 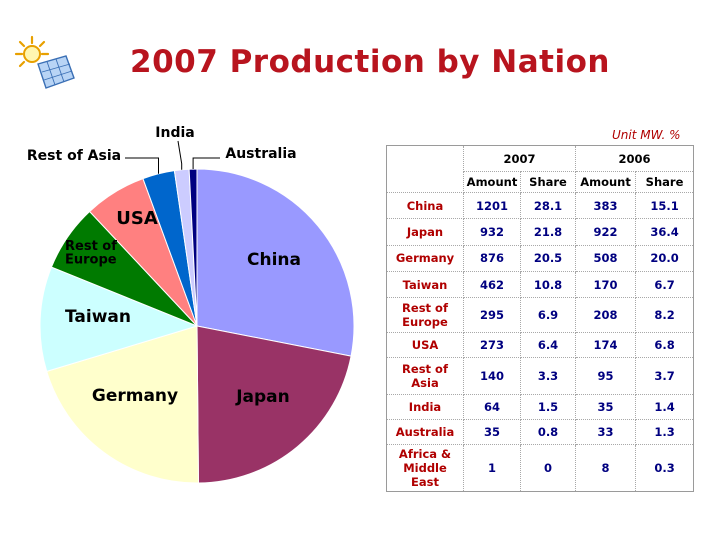 I want to click on nation-cell: Australia, so click(x=425, y=432).